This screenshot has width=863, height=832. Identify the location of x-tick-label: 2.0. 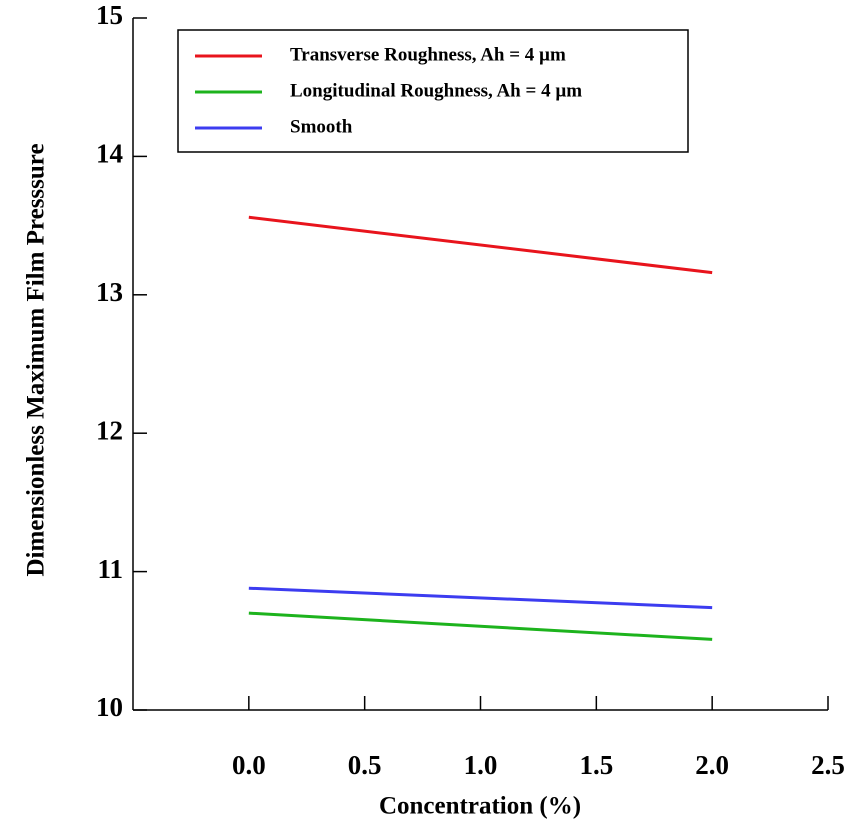
(712, 765).